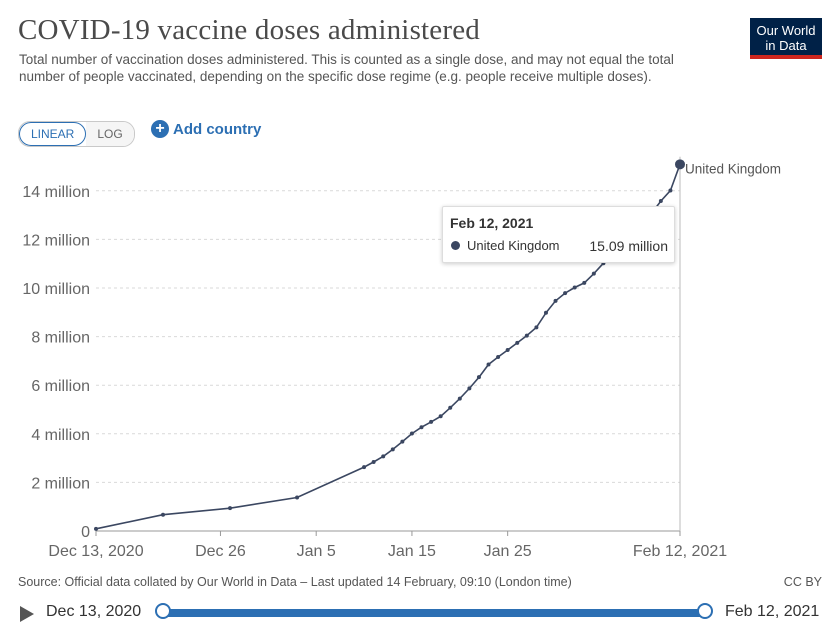 The height and width of the screenshot is (634, 840). Describe the element at coordinates (628, 246) in the screenshot. I see `tooltip-value: 15.09 million` at that location.